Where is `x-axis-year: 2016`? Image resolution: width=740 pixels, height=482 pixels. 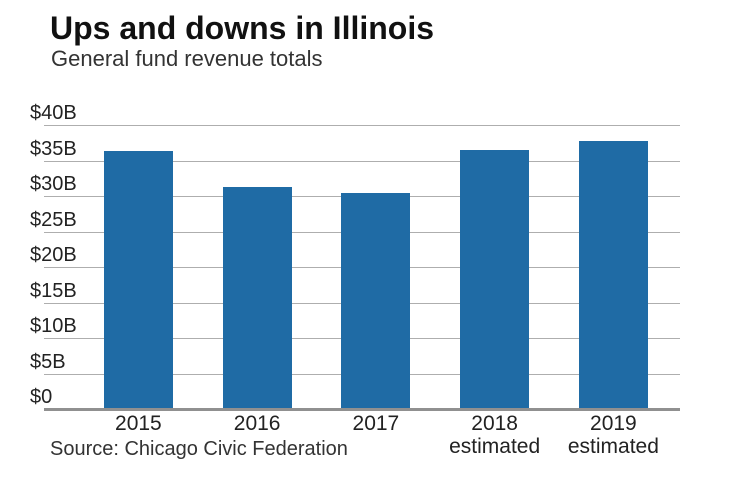 x-axis-year: 2016 is located at coordinates (257, 423).